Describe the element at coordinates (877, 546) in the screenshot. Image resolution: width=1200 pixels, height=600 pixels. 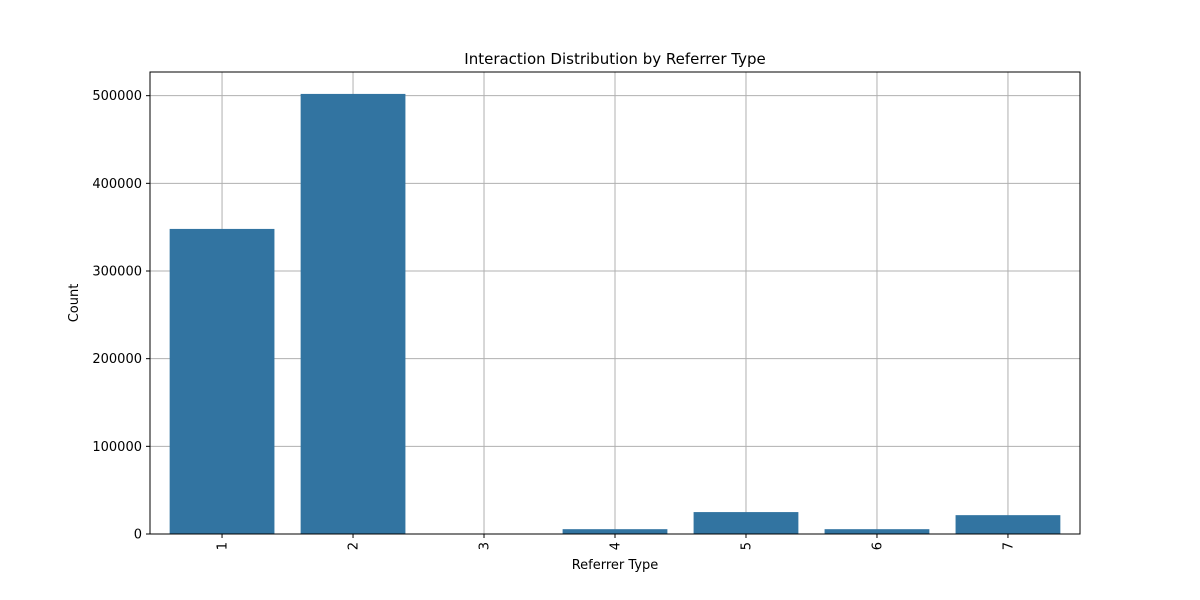
I see `x-tick-label: 6` at that location.